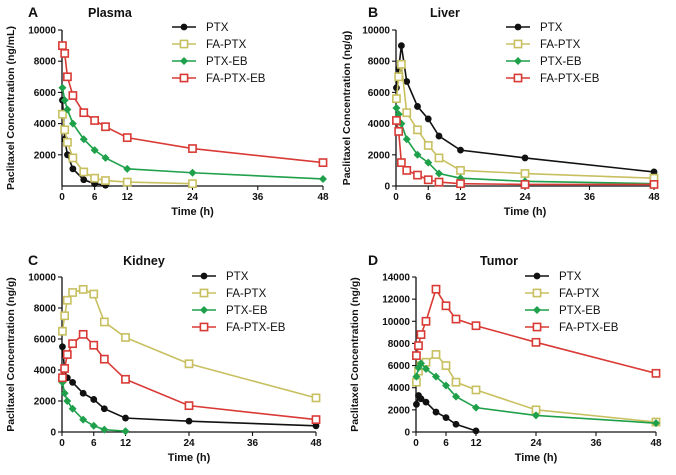  What do you see at coordinates (446, 413) in the screenshot?
I see `series-ptx` at bounding box center [446, 413].